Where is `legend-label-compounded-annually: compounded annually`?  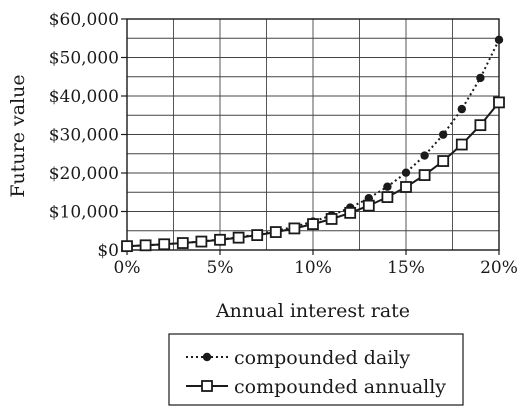 legend-label-compounded-annually: compounded annually is located at coordinates (340, 387).